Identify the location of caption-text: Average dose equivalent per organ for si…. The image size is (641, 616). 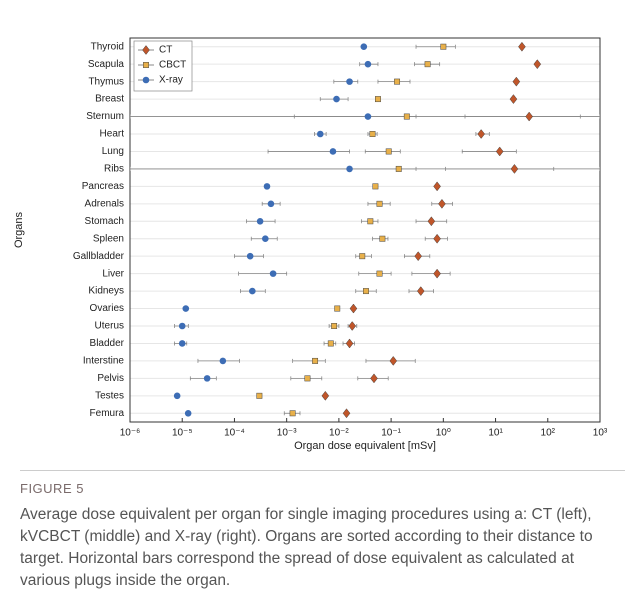
(306, 547).